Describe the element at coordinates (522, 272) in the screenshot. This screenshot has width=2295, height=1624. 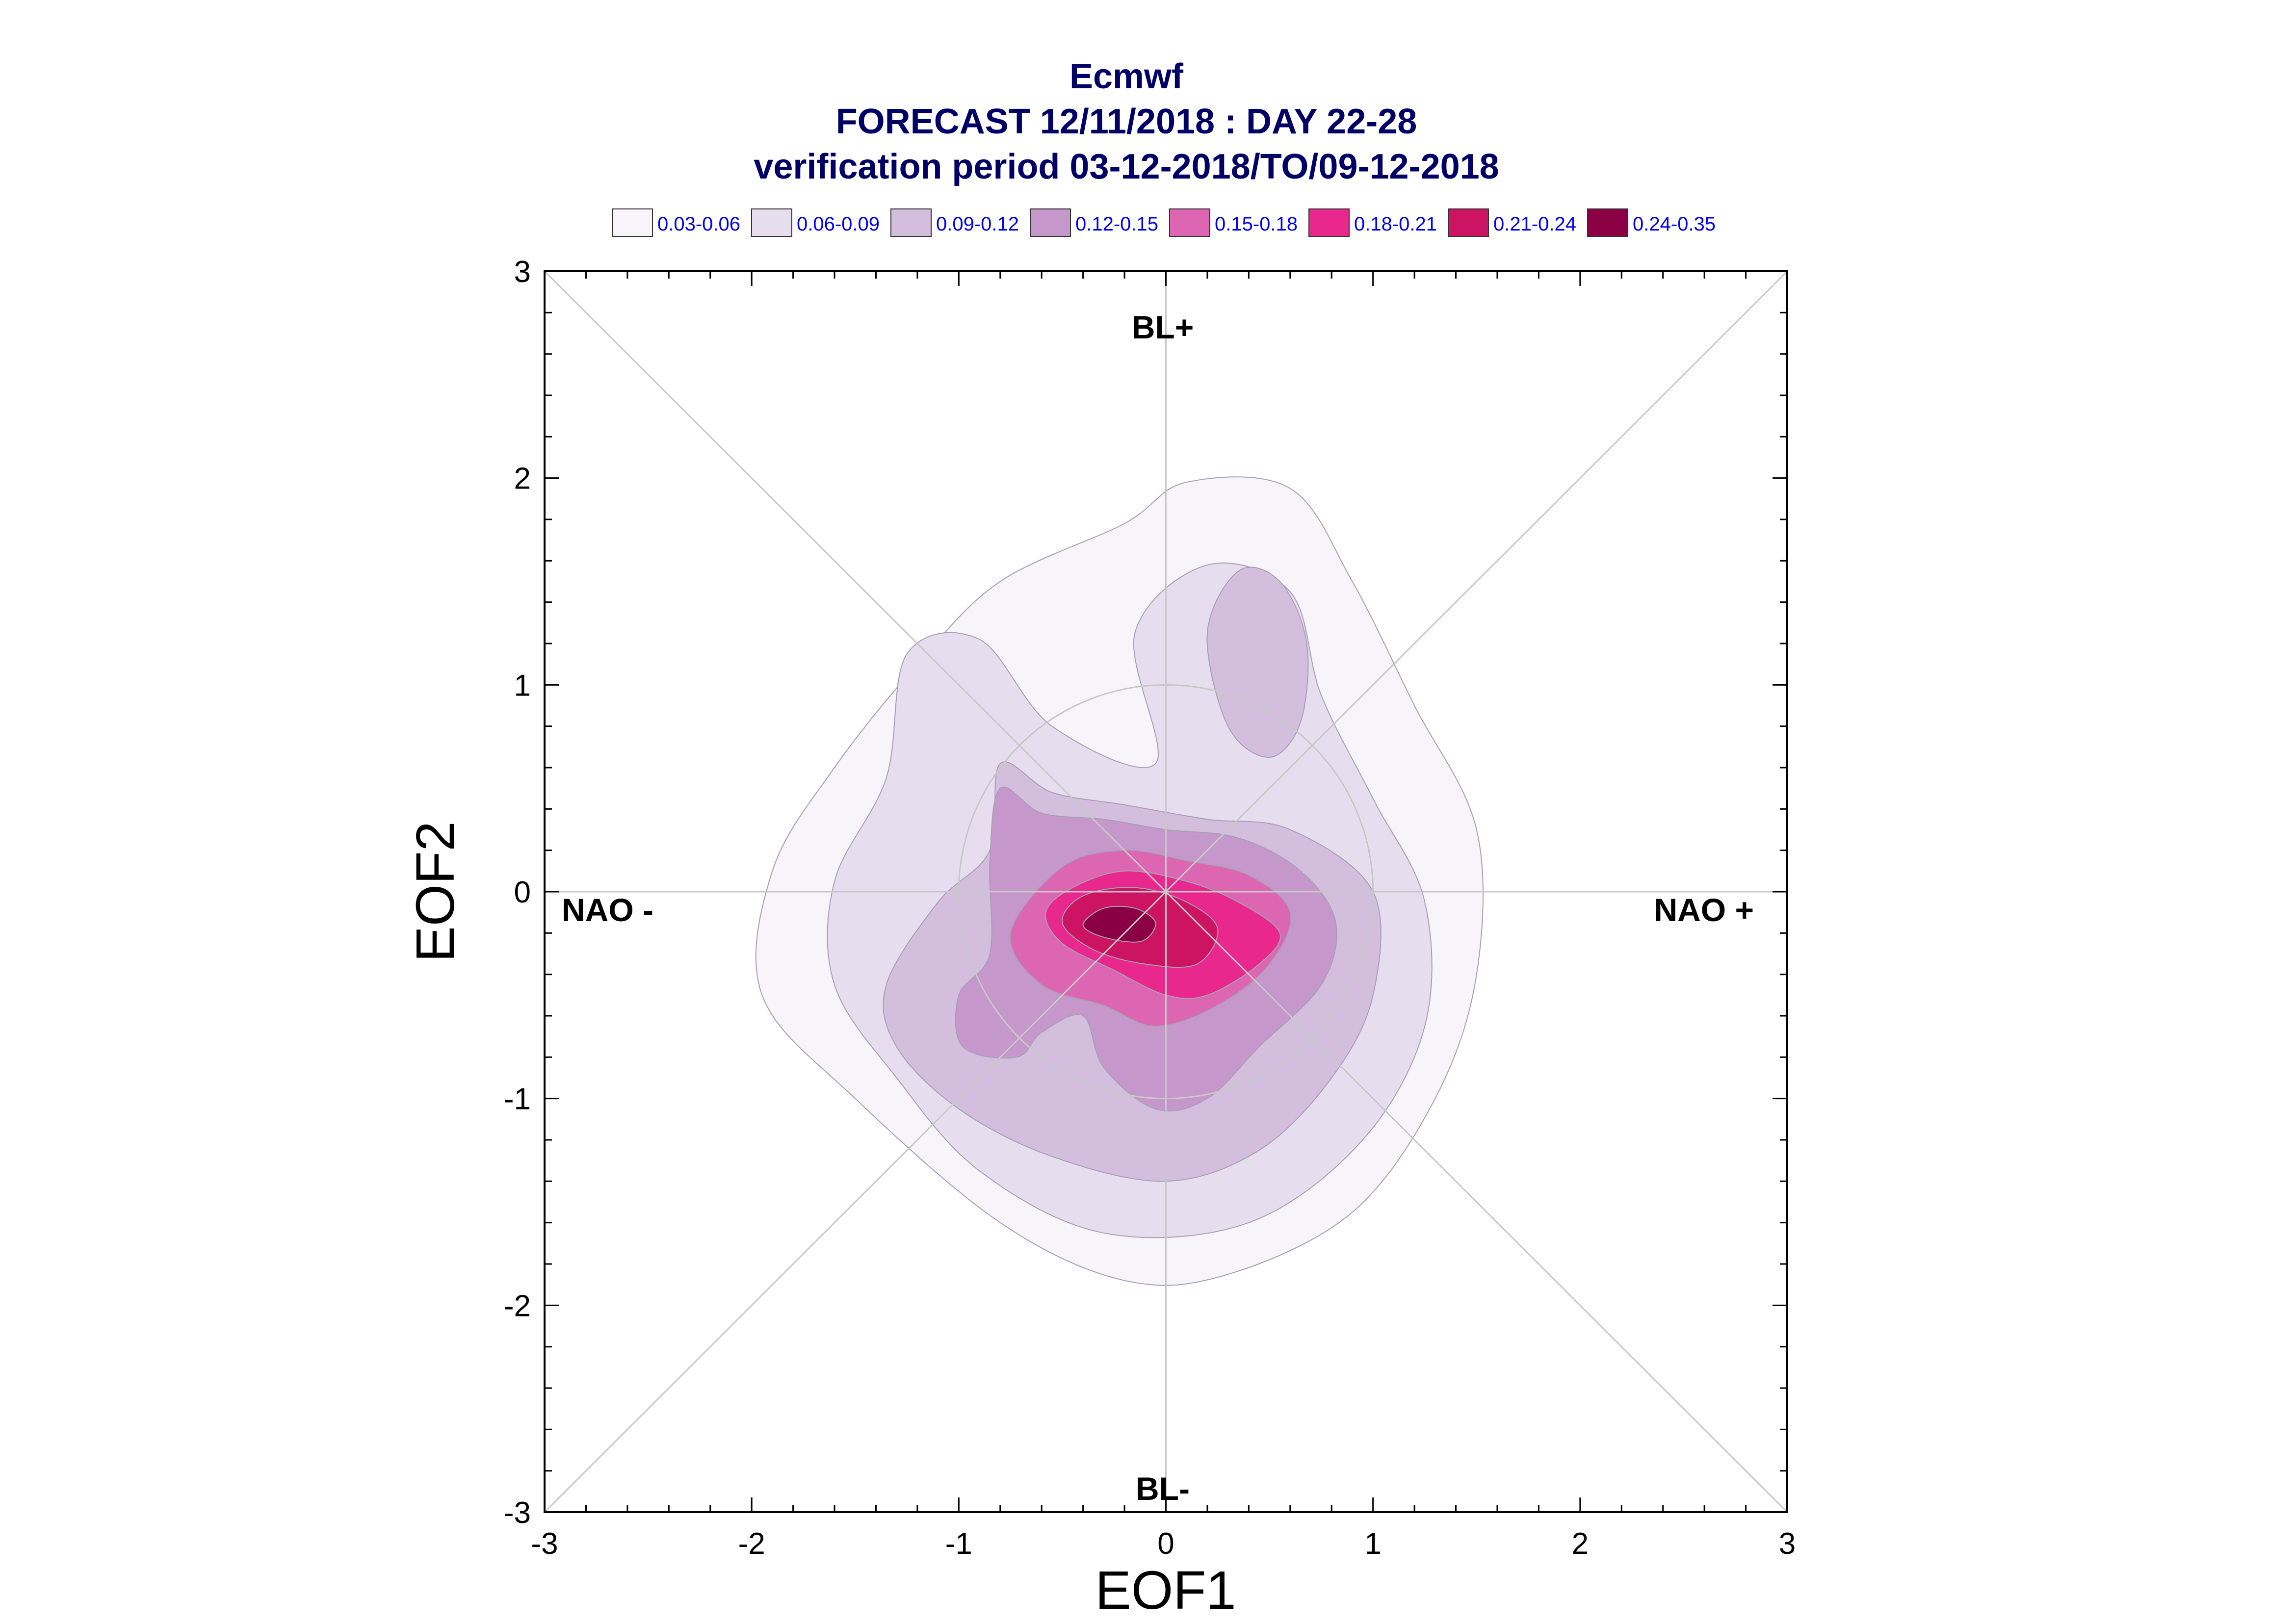
I see `y-tick-label: 3` at that location.